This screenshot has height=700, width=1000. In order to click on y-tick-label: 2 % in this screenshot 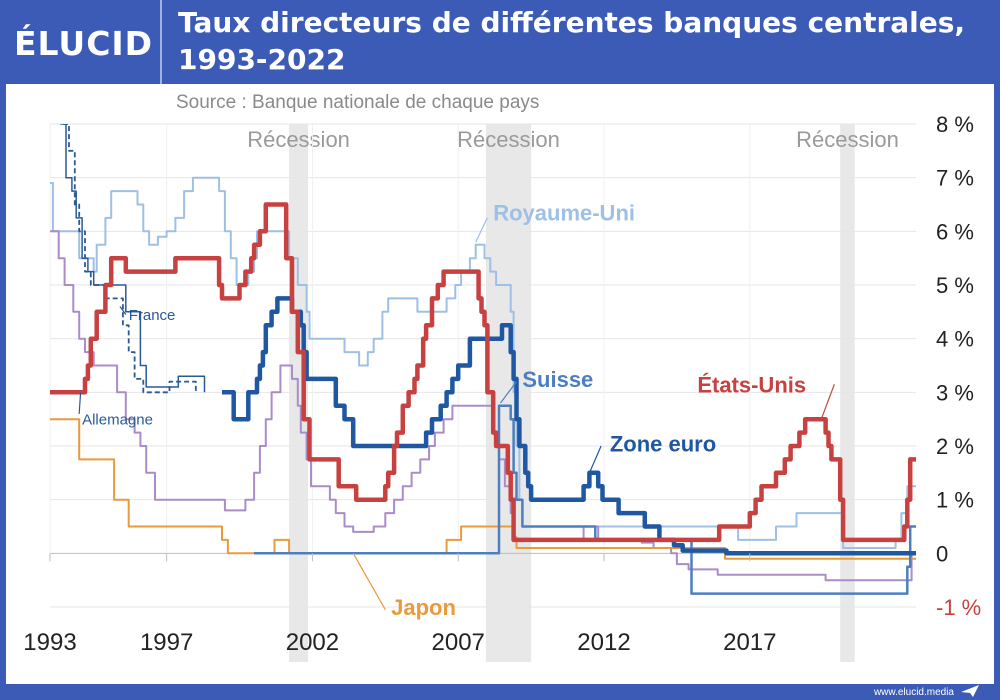, I will do `click(955, 446)`.